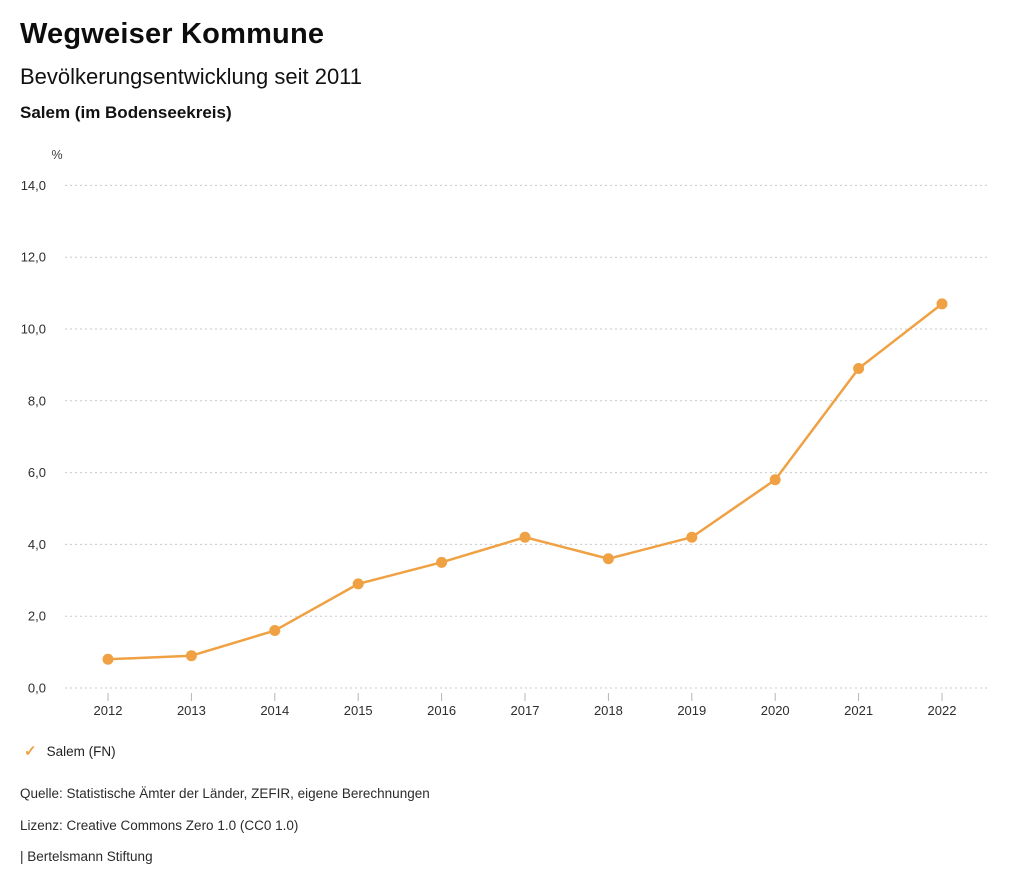  What do you see at coordinates (56, 155) in the screenshot?
I see `y-axis-unit: %` at bounding box center [56, 155].